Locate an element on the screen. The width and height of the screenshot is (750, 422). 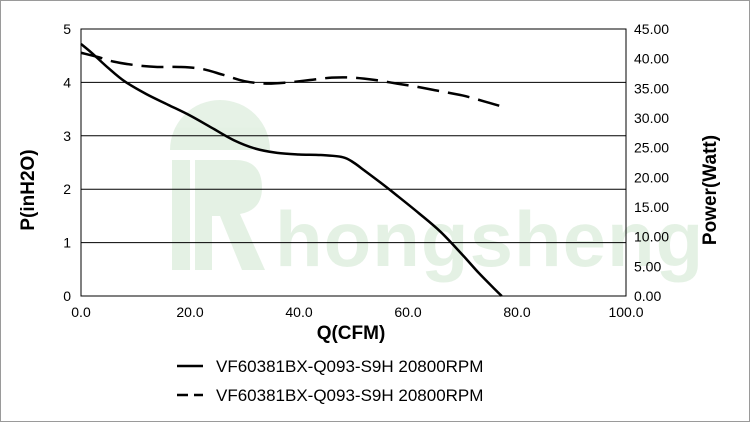
y2-tick-label: 20.00 is located at coordinates (651, 177).